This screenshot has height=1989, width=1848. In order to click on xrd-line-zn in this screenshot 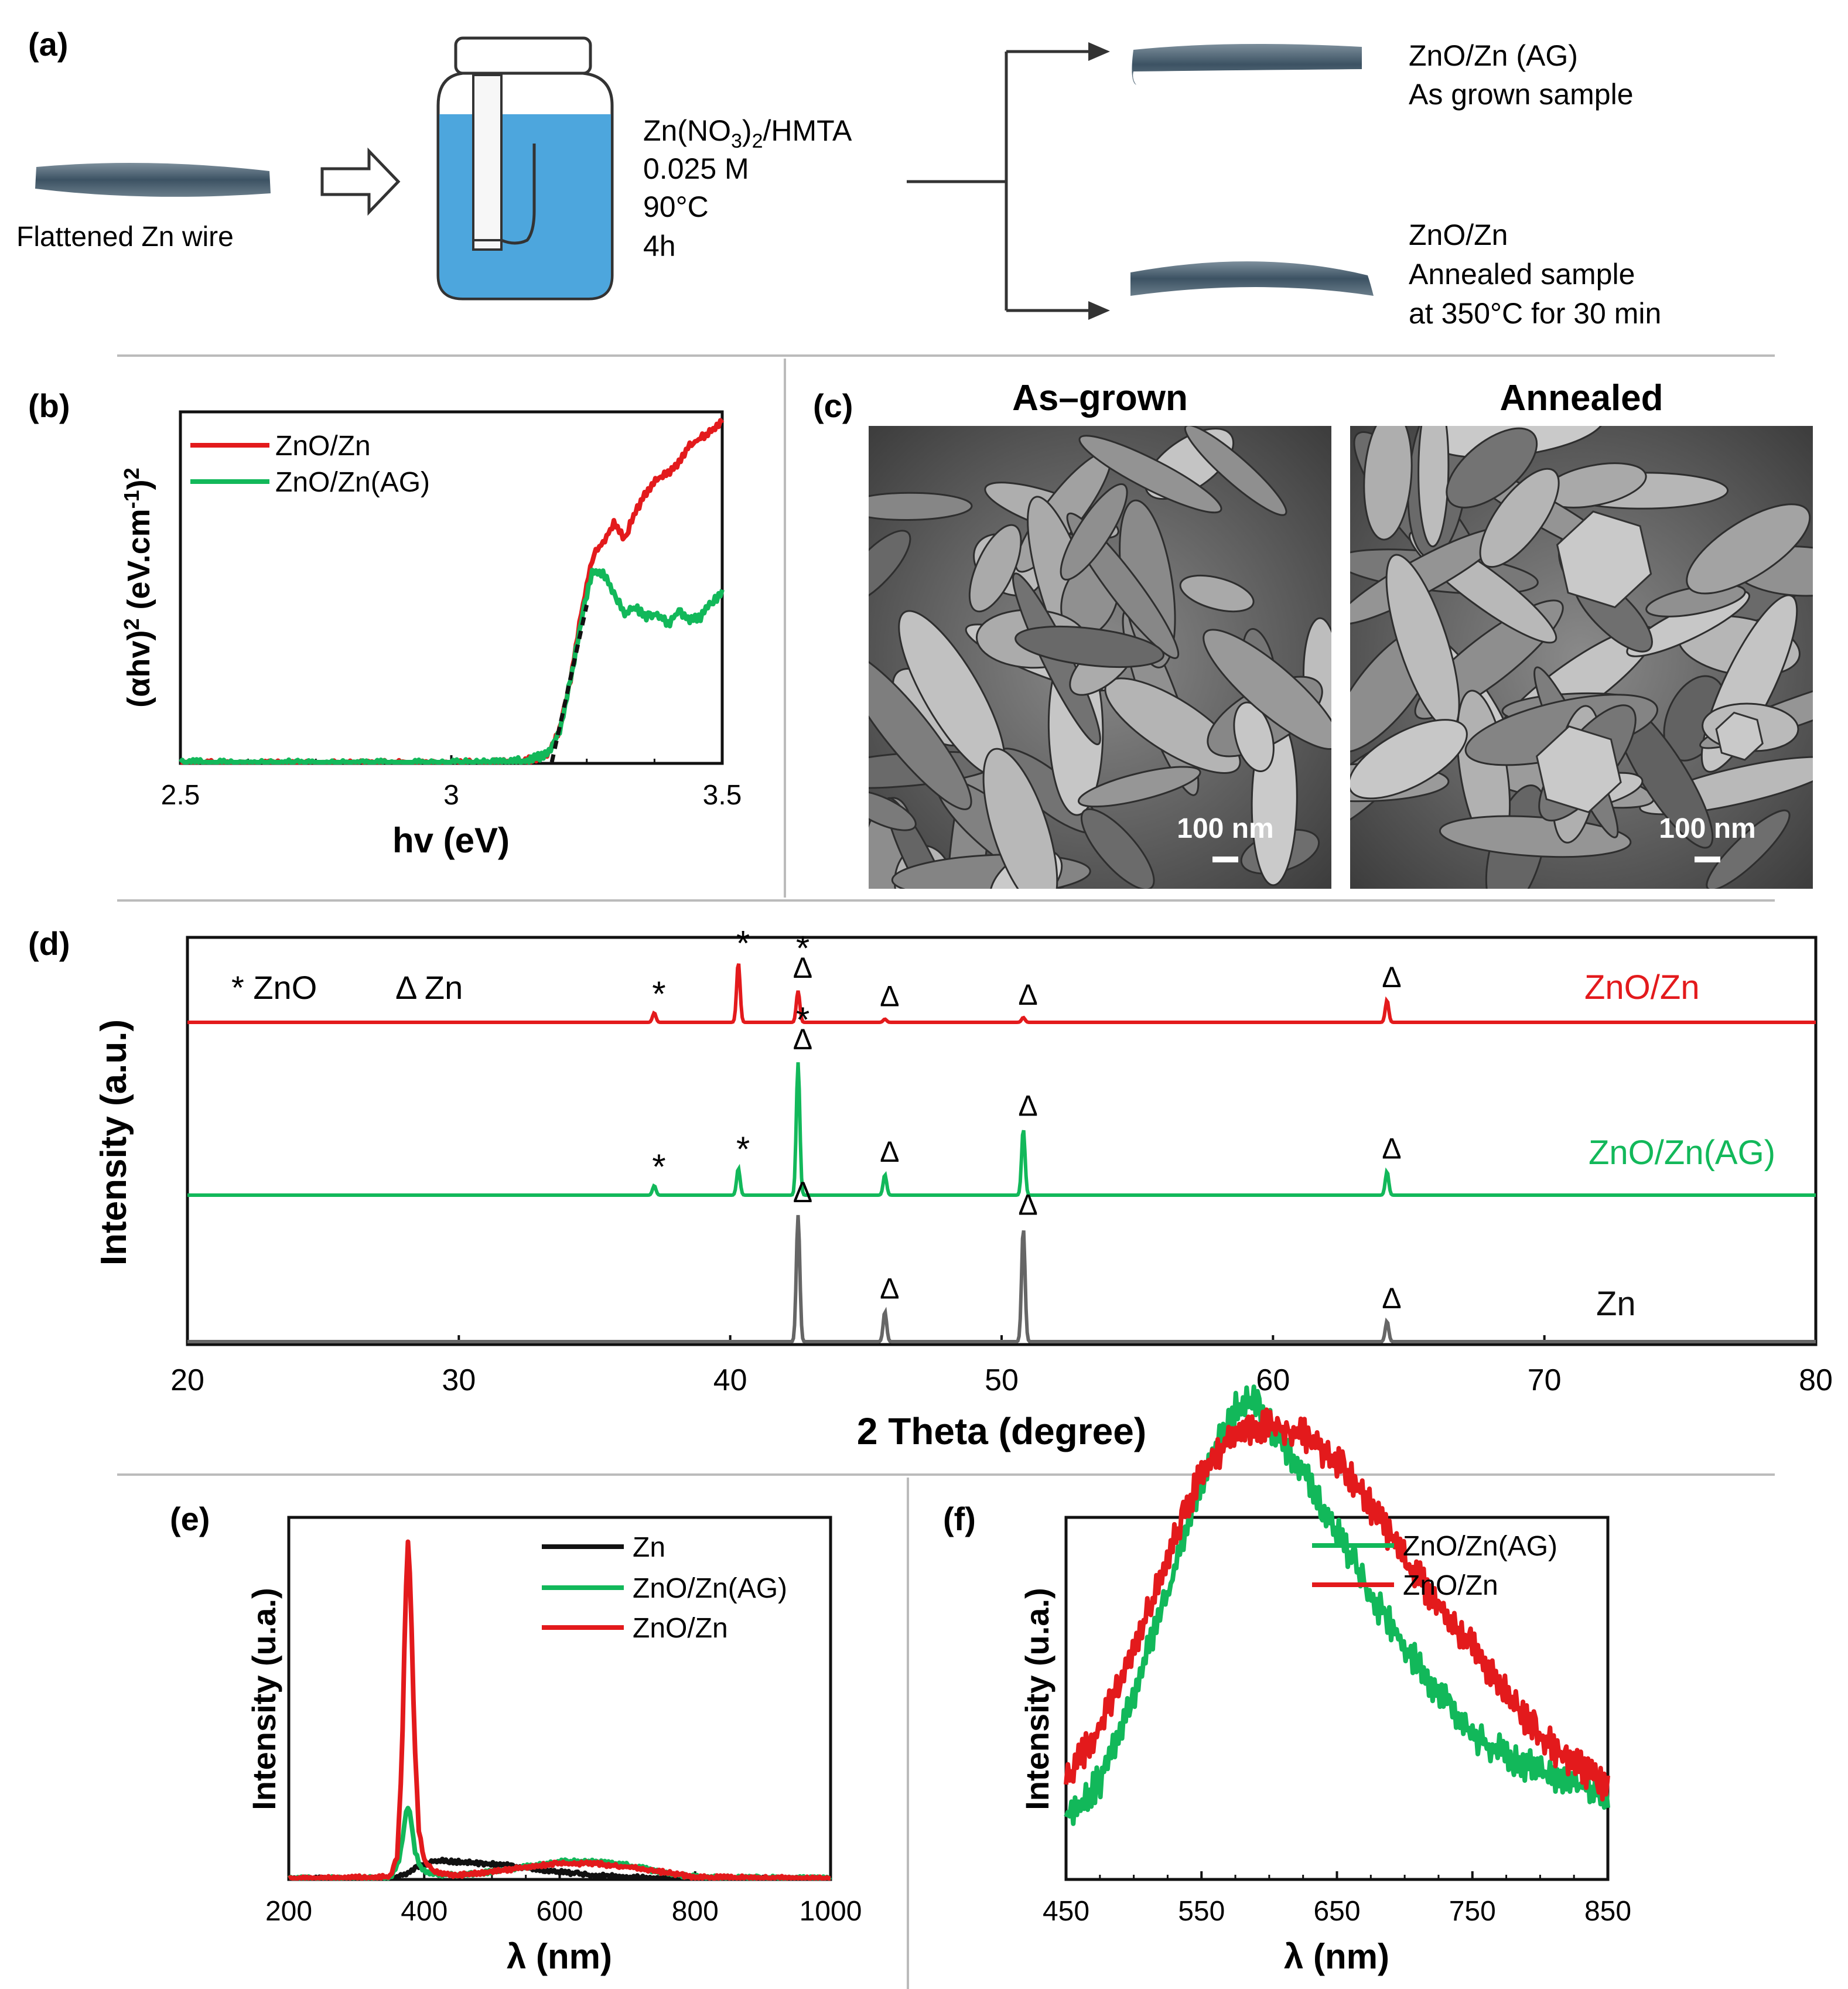, I will do `click(1002, 1278)`.